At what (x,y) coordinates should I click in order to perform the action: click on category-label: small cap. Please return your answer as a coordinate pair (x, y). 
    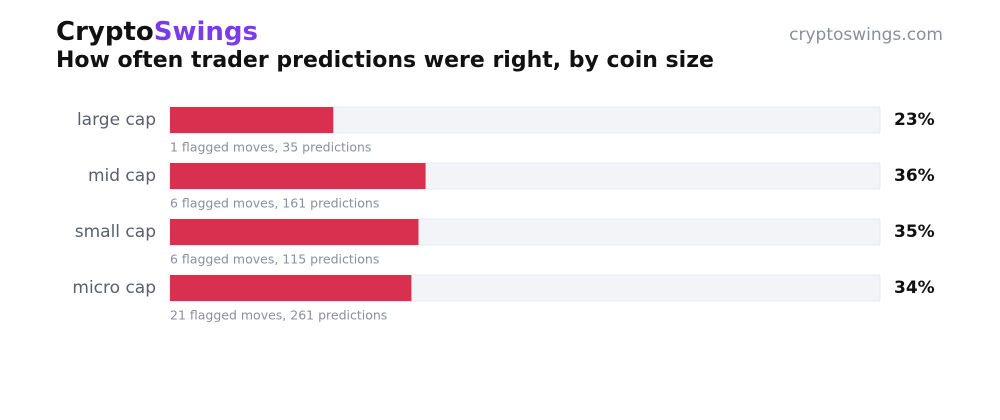
    Looking at the image, I should click on (115, 232).